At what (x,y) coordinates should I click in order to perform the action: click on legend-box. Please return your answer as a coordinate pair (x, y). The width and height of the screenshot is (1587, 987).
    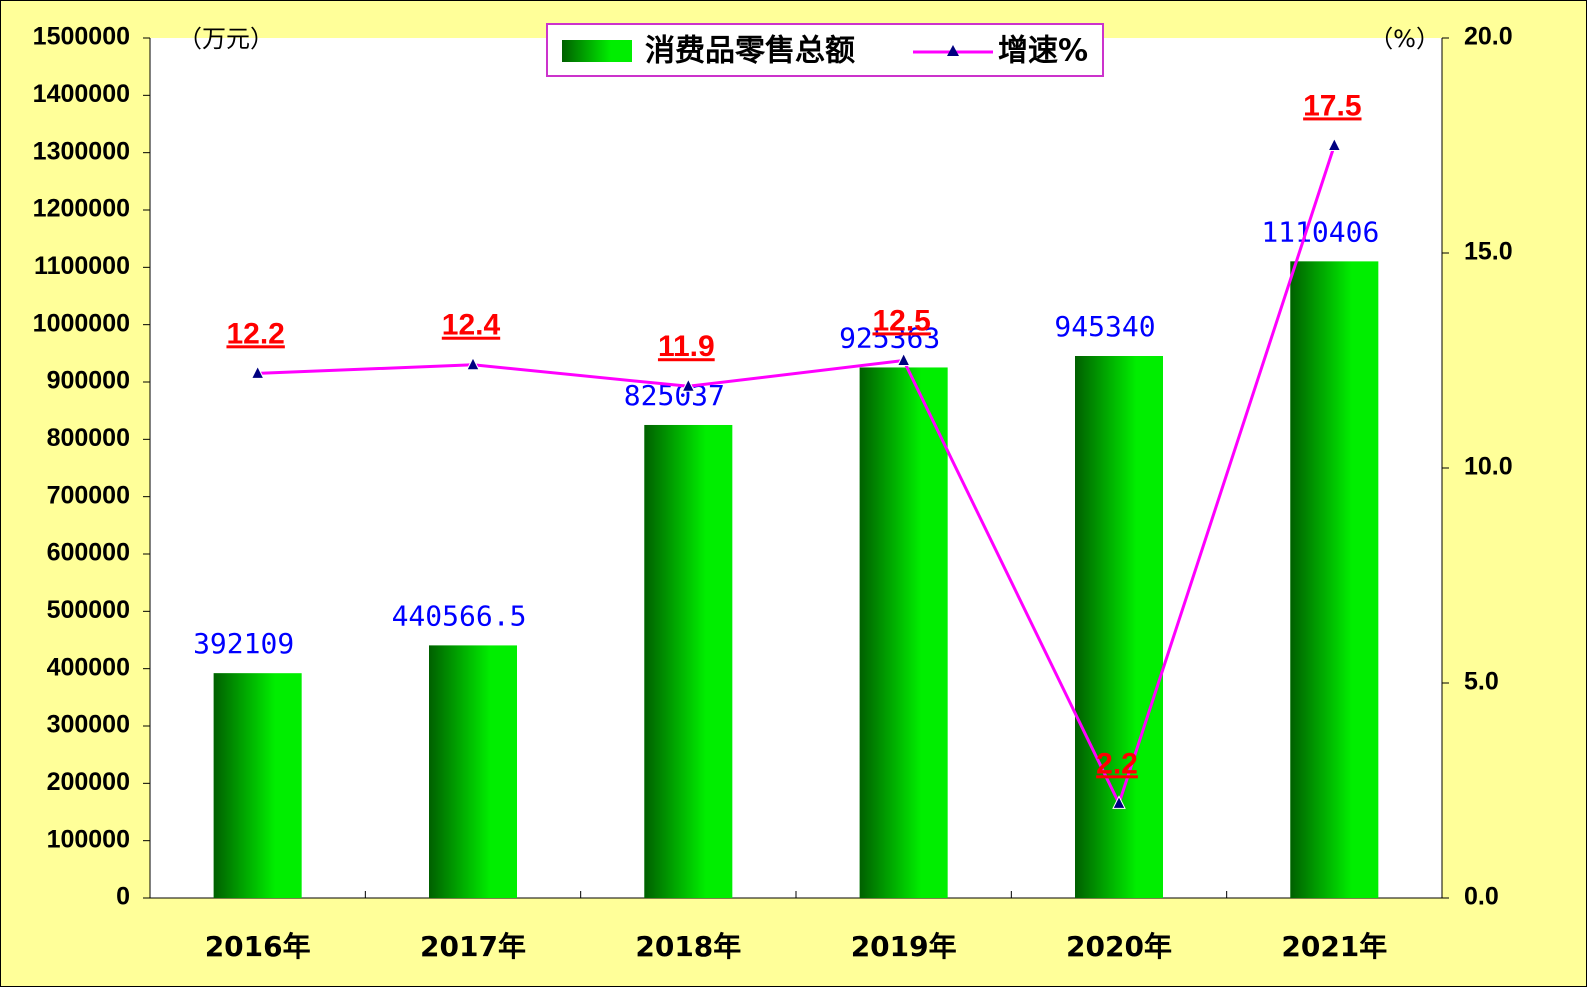
    Looking at the image, I should click on (825, 50).